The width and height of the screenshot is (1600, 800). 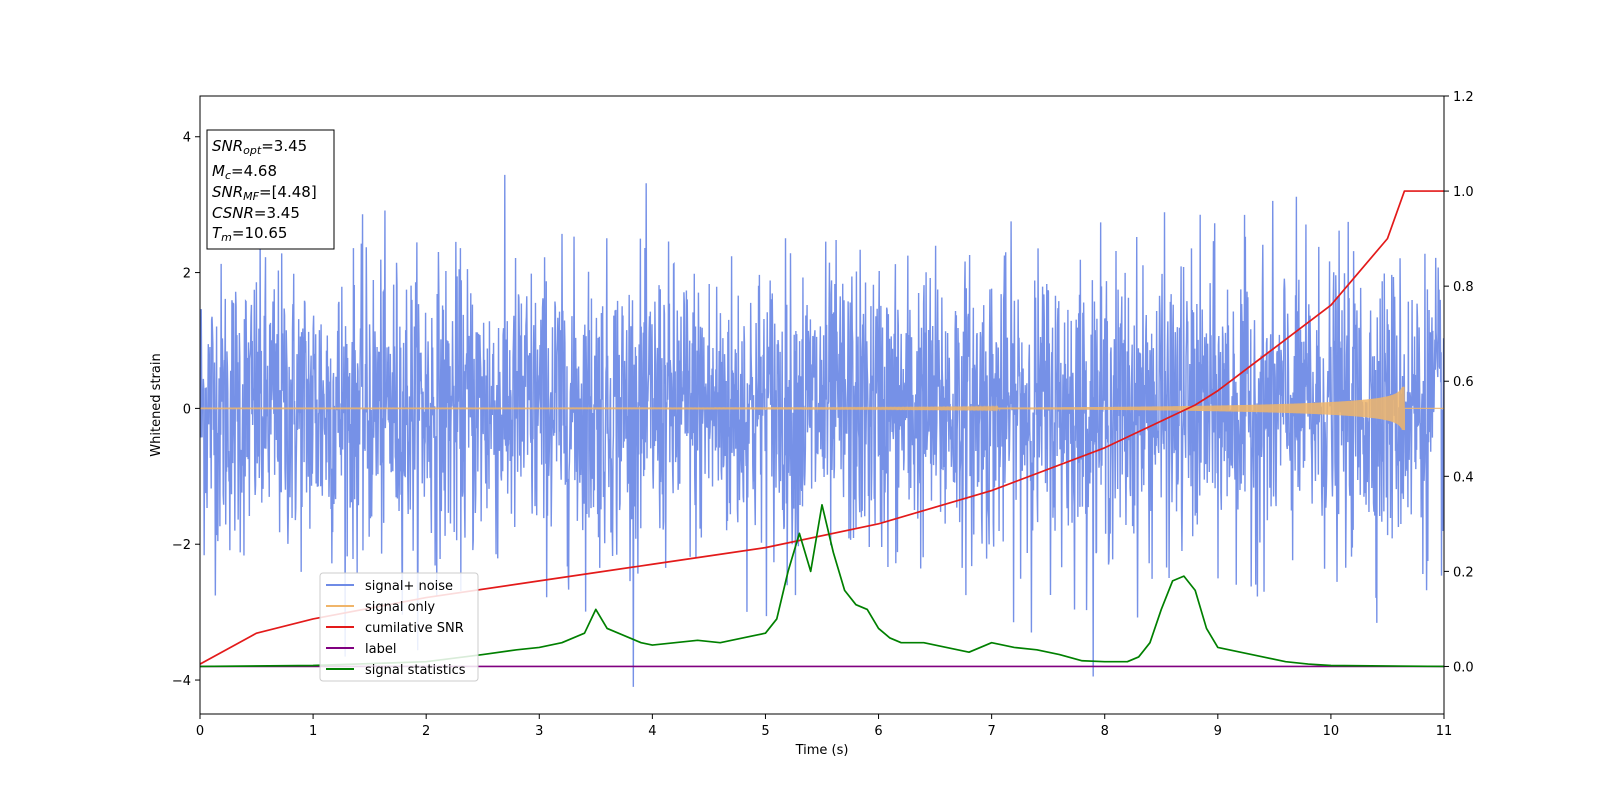 I want to click on x-tick-label: 1, so click(x=313, y=731).